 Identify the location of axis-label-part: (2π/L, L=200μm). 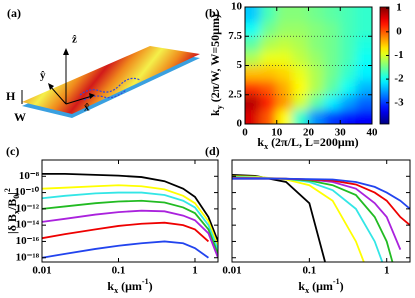
(313, 142).